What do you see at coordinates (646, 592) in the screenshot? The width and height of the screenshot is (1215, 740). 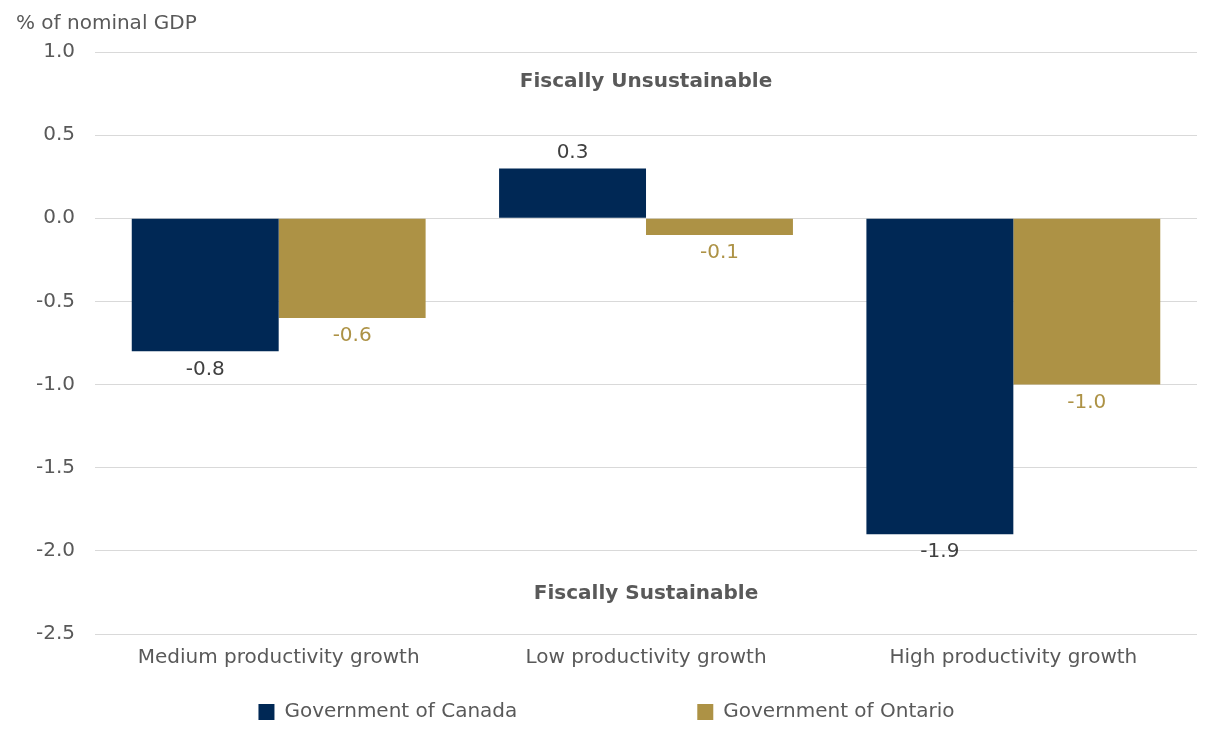 I see `annotation: Fiscally Sustainable` at bounding box center [646, 592].